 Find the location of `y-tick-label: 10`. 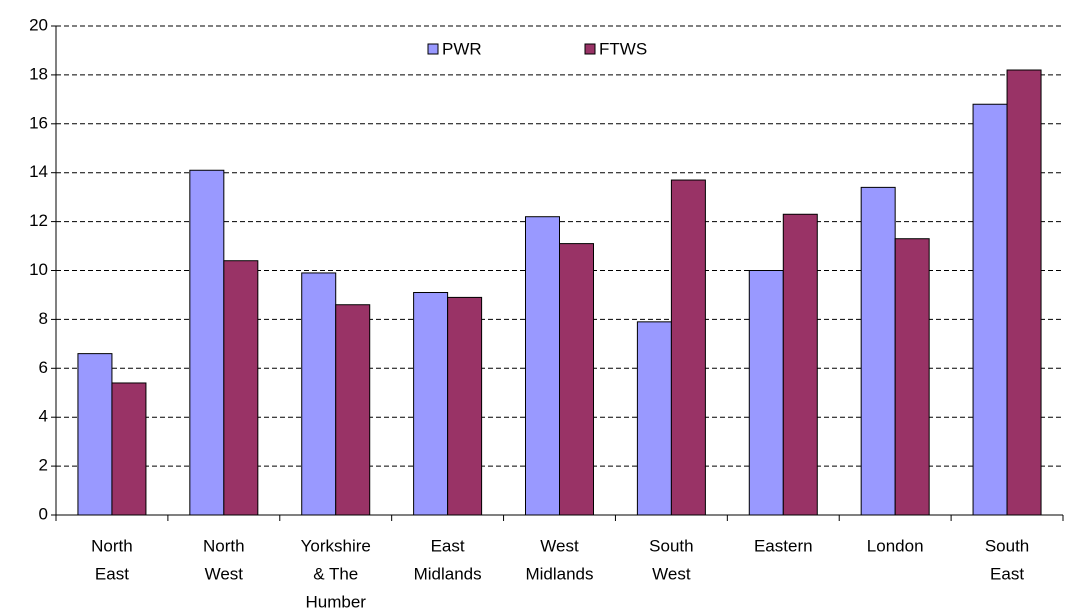

y-tick-label: 10 is located at coordinates (38, 269).